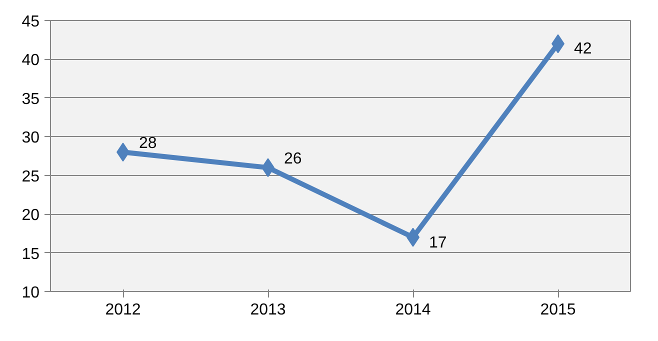  What do you see at coordinates (413, 310) in the screenshot?
I see `x-tick-label: 2014` at bounding box center [413, 310].